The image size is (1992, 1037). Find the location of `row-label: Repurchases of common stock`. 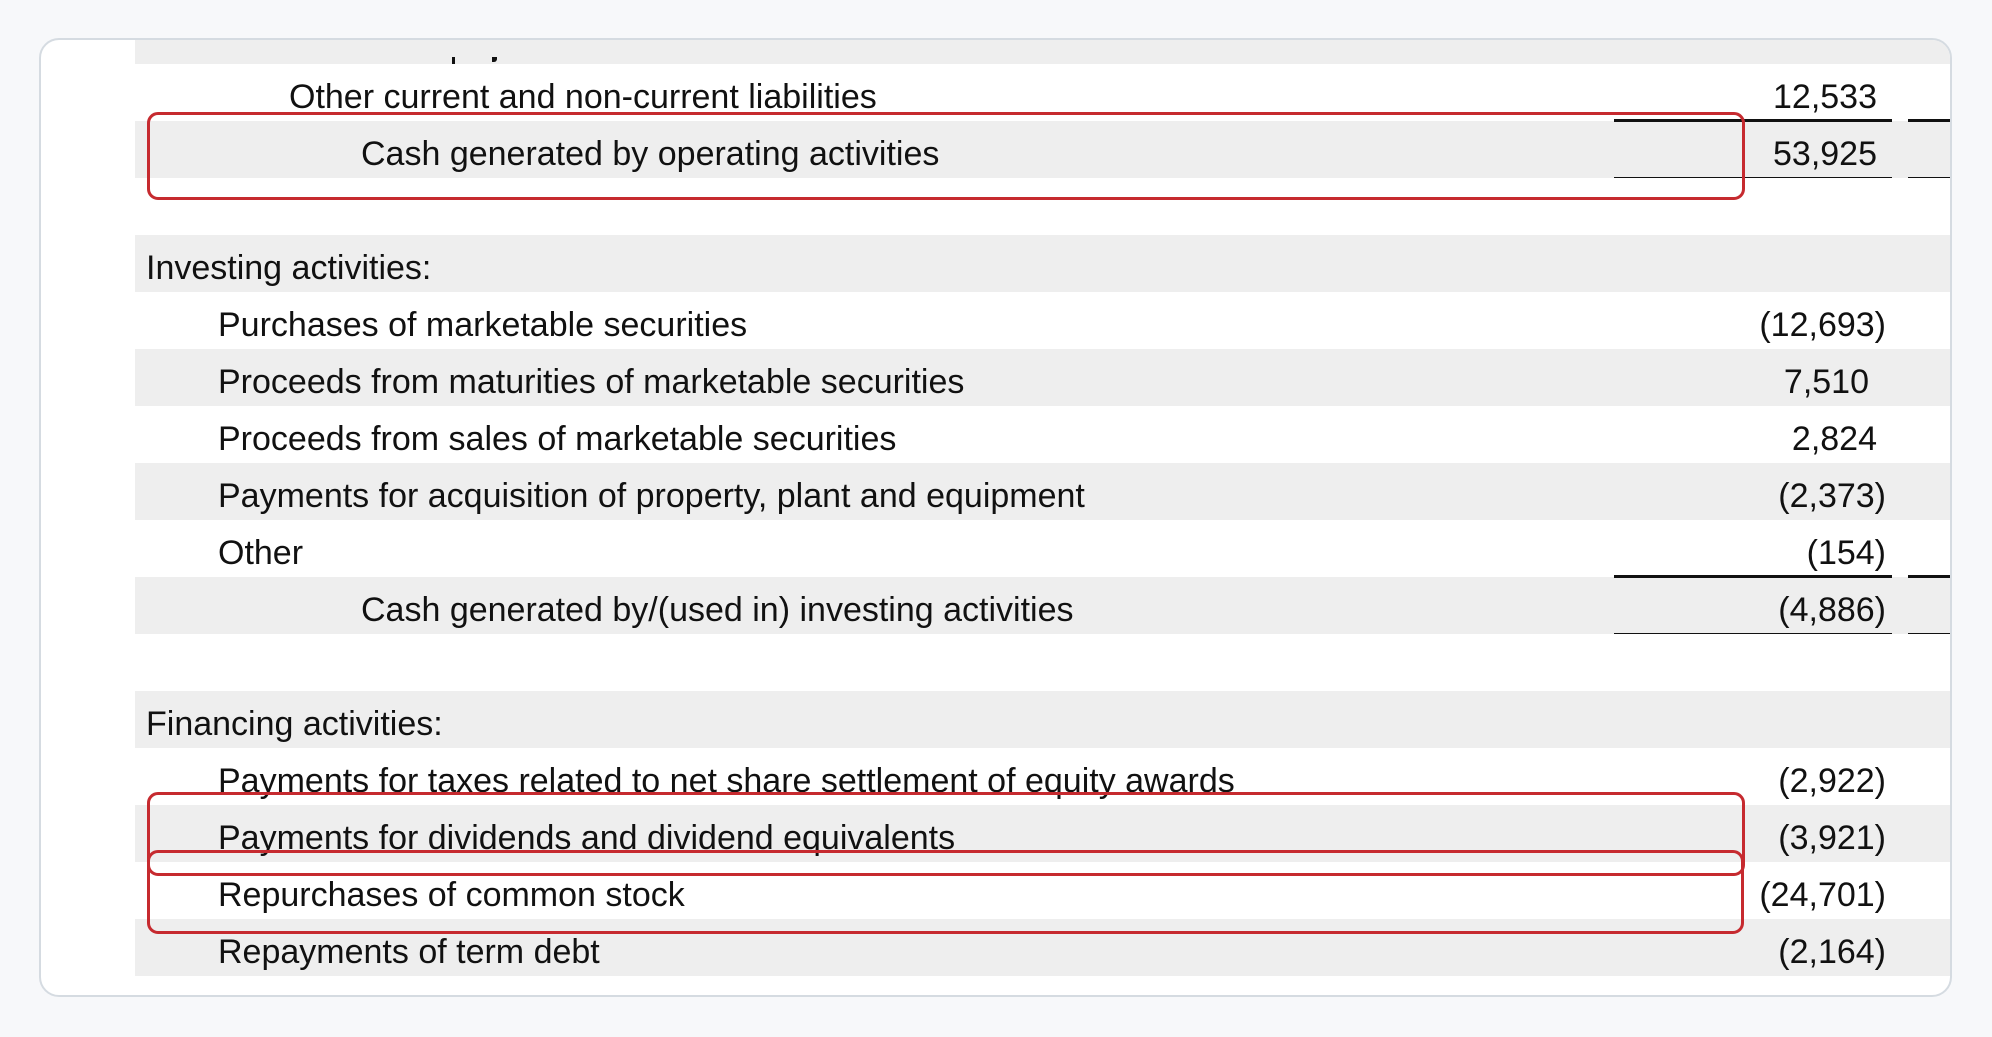

row-label: Repurchases of common stock is located at coordinates (451, 895).